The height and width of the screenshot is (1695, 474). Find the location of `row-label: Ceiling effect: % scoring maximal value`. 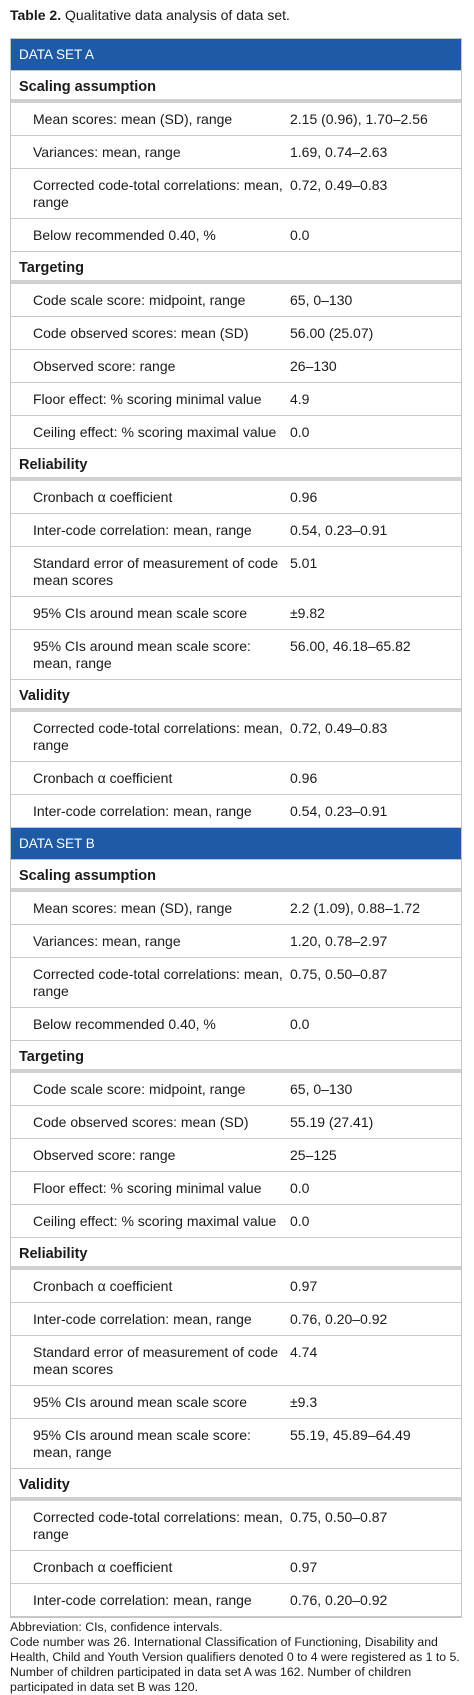

row-label: Ceiling effect: % scoring maximal value is located at coordinates (155, 432).